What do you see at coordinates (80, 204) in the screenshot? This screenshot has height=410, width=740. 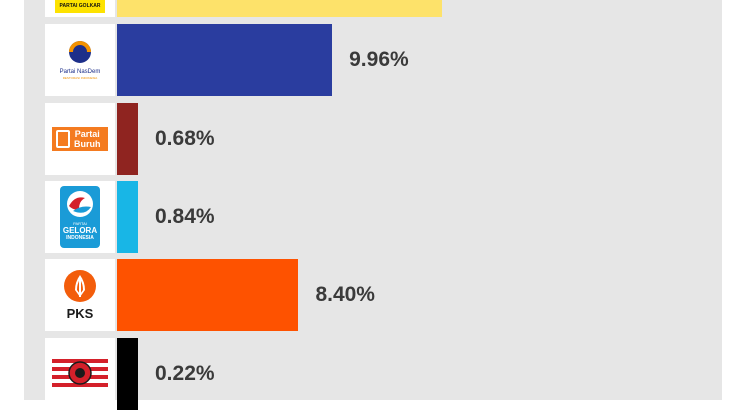 I see `gelora-wave-icon` at bounding box center [80, 204].